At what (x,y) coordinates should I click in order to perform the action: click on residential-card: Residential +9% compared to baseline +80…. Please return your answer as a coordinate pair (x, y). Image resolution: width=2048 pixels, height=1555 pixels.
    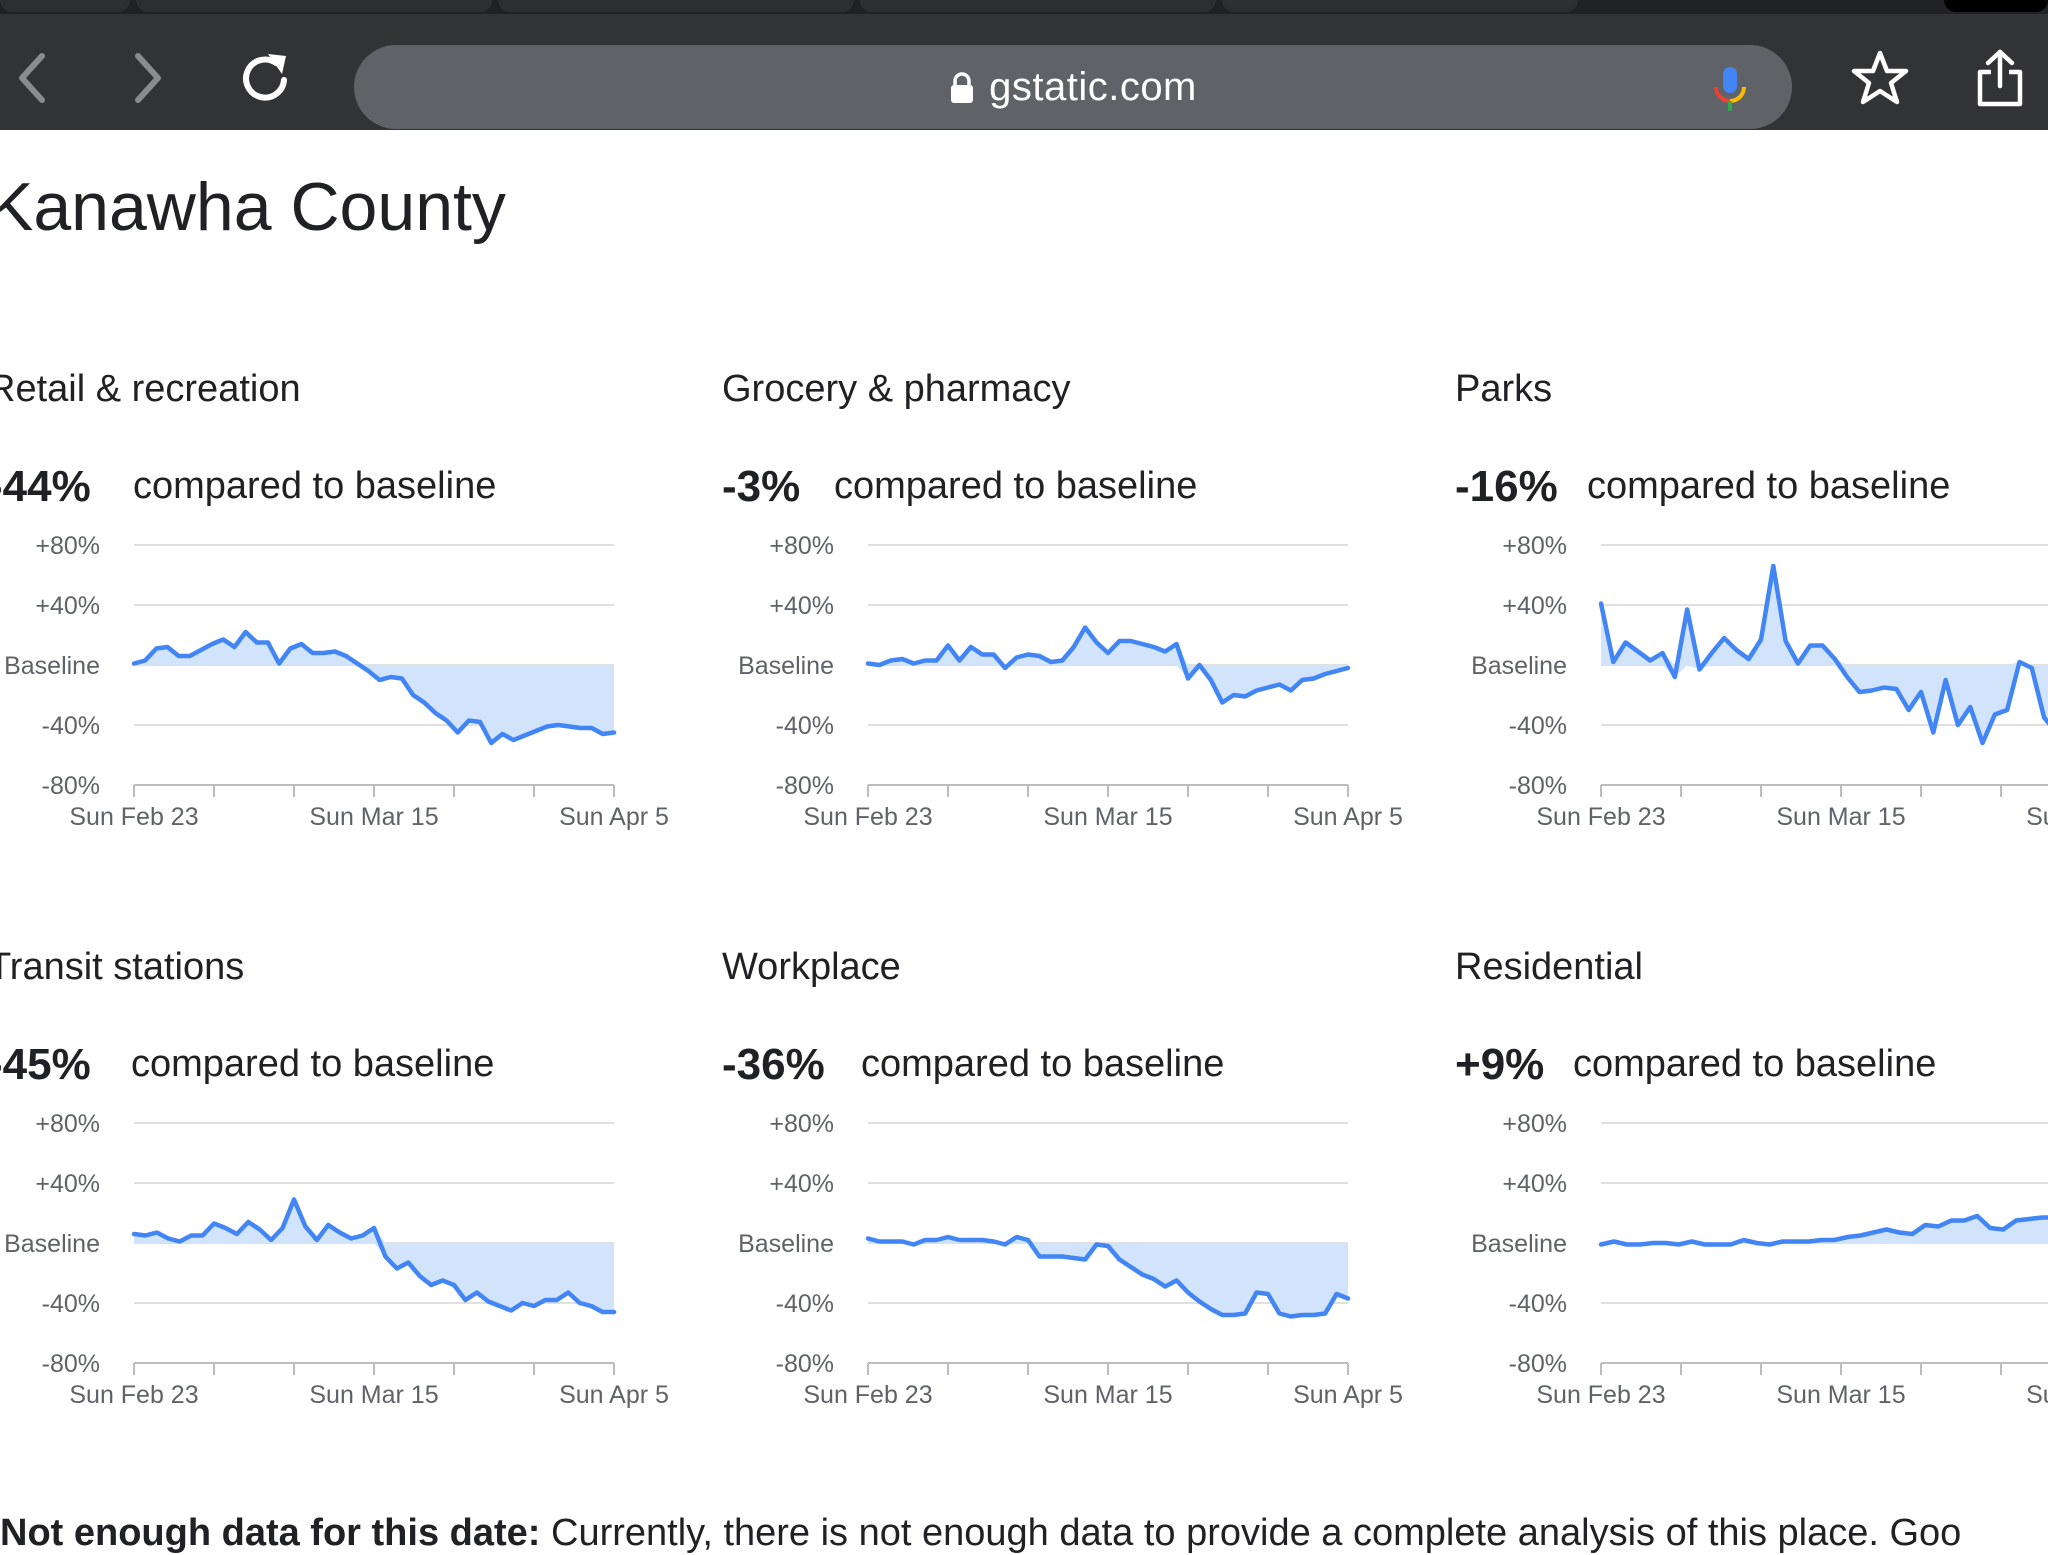
    Looking at the image, I should click on (1751, 1206).